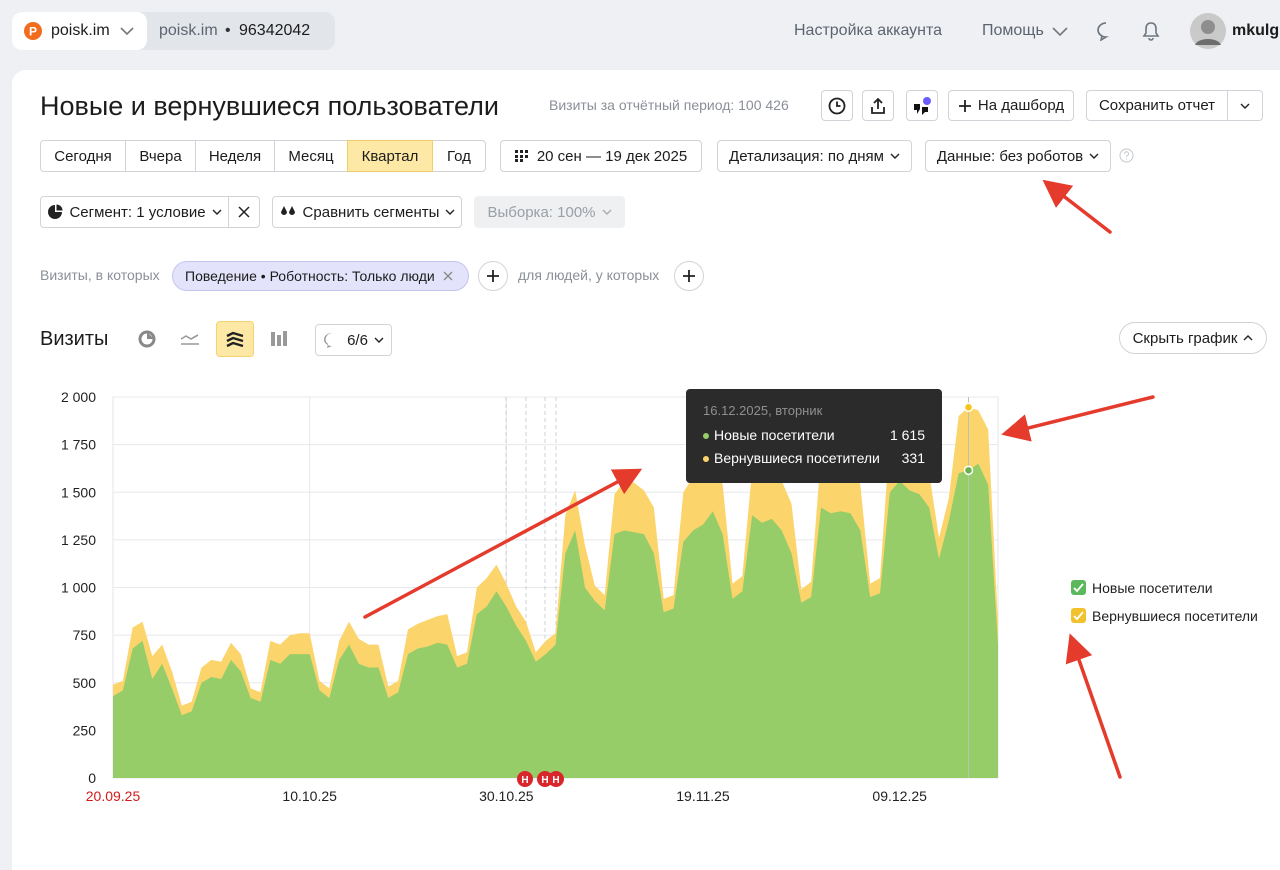  Describe the element at coordinates (907, 435) in the screenshot. I see `tooltip-value: 1 615` at that location.